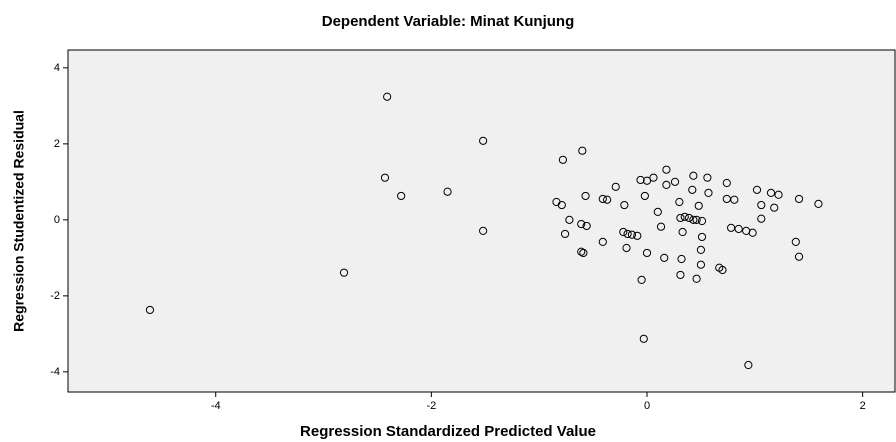  Describe the element at coordinates (448, 431) in the screenshot. I see `x-axis-label: Regression Standardized Predicted Value` at that location.